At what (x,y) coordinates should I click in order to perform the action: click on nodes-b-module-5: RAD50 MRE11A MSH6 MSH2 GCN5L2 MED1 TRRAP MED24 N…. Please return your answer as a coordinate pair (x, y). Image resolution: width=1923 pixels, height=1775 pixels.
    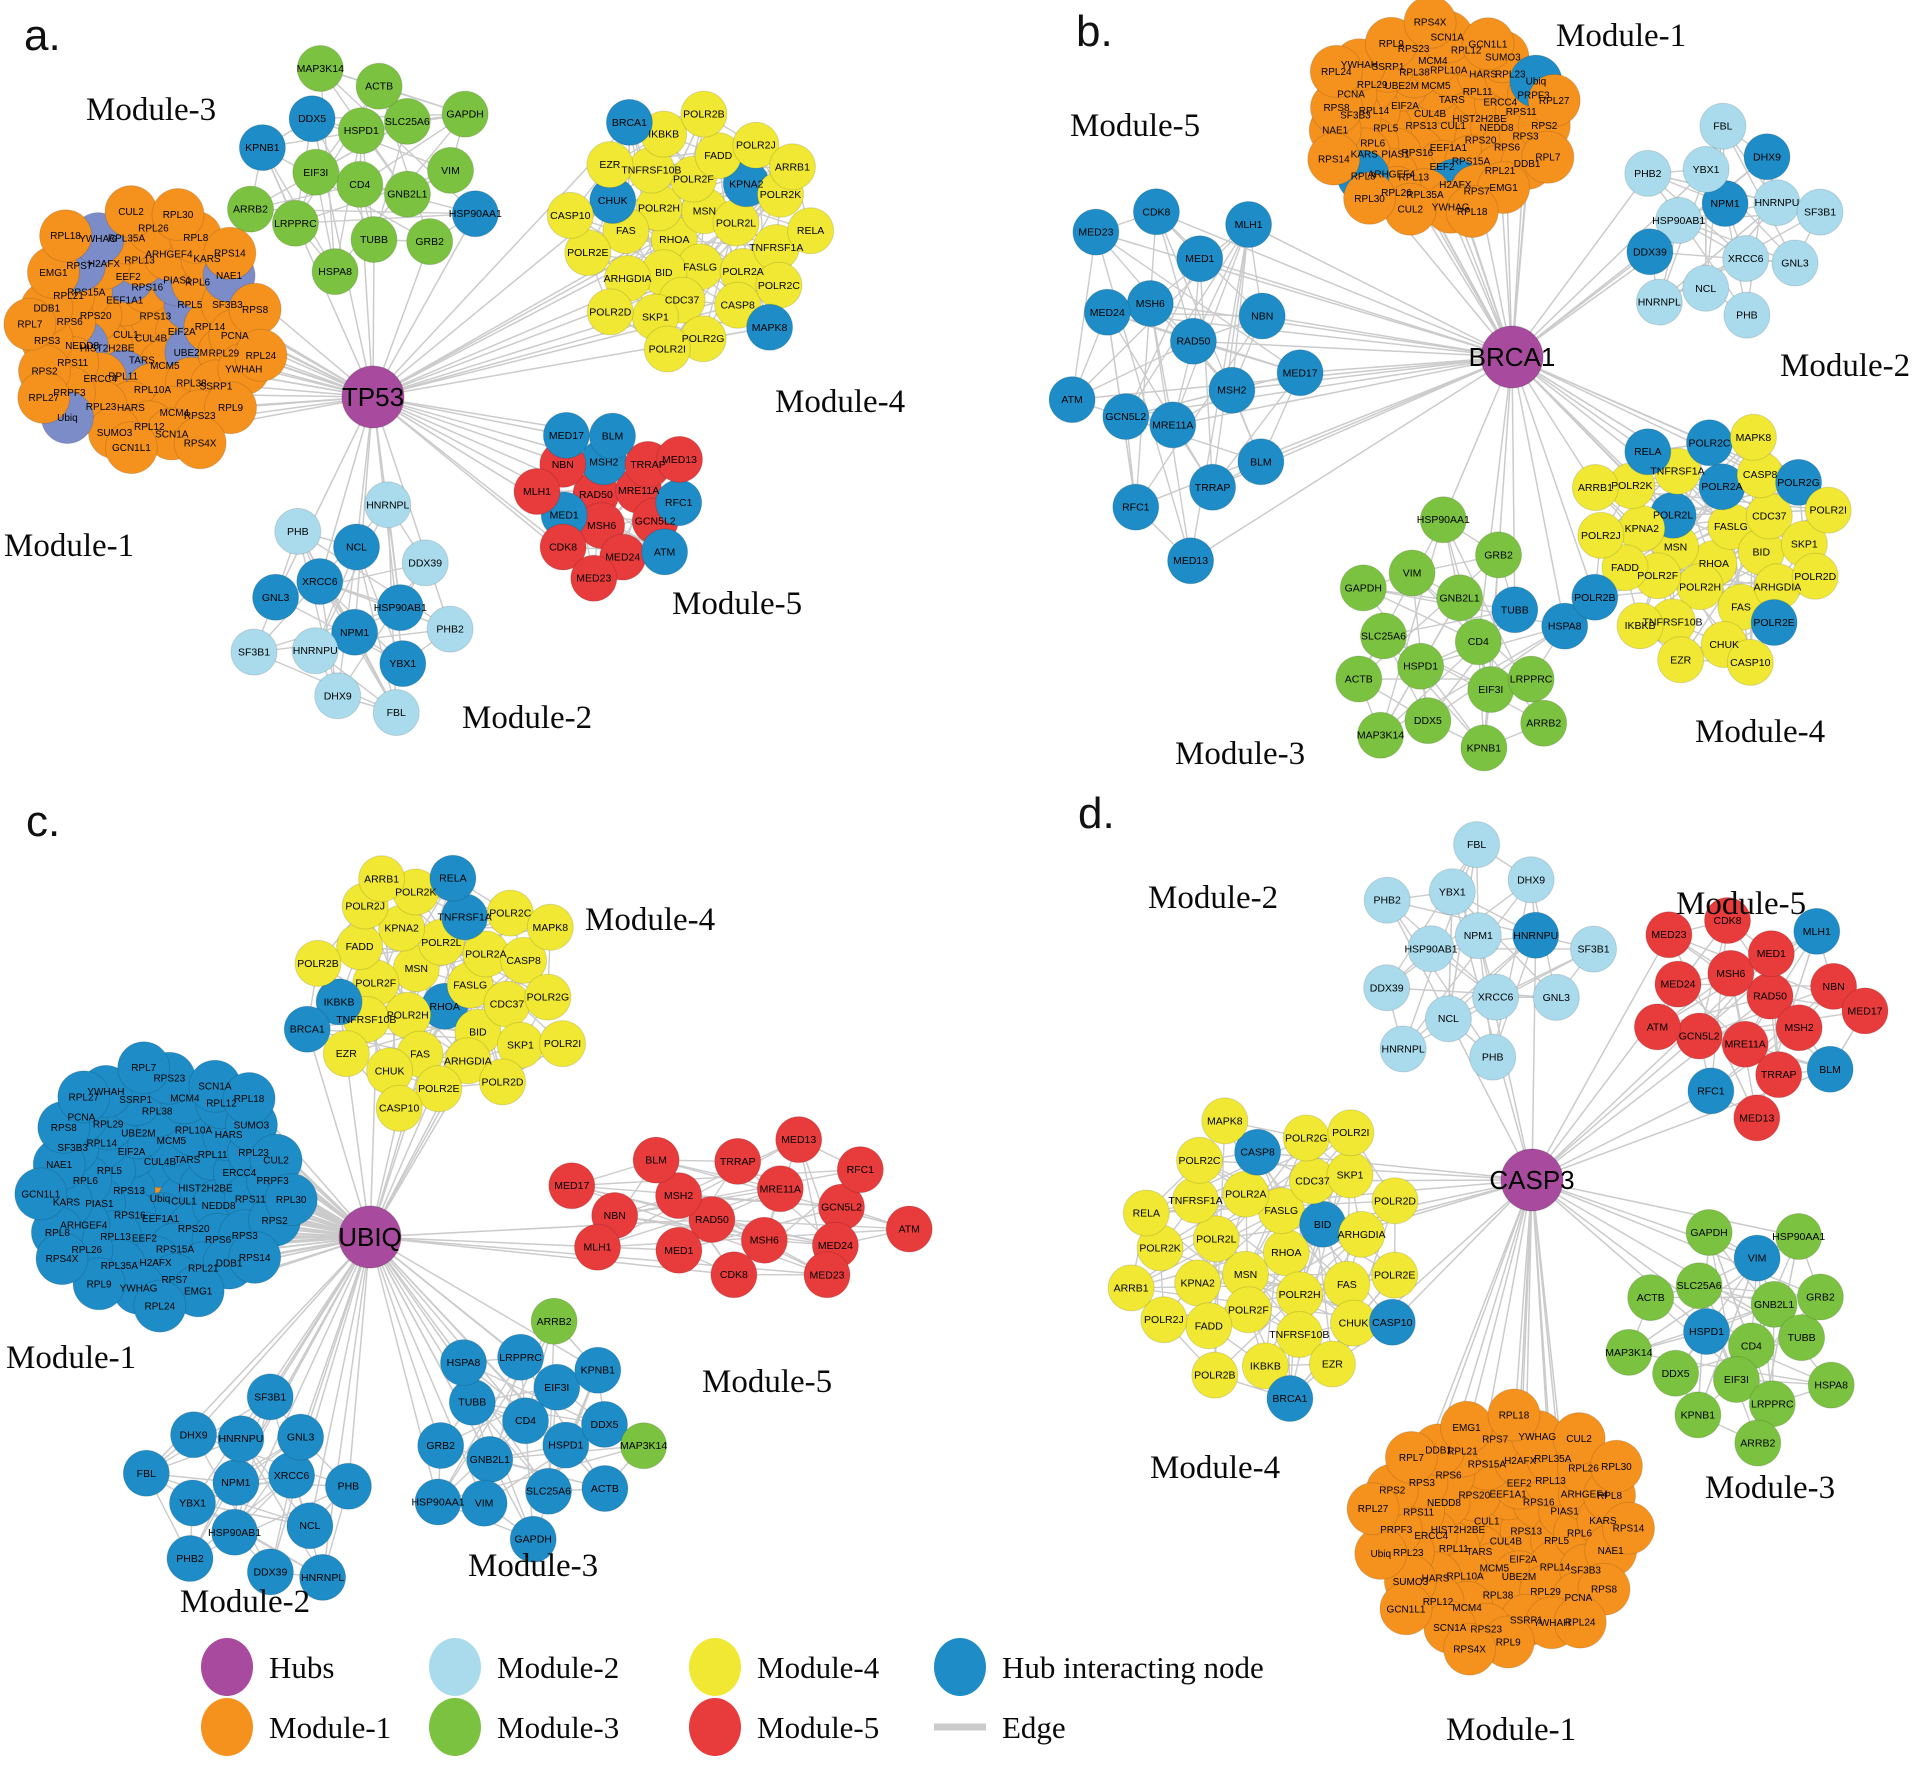
    Looking at the image, I should click on (1186, 386).